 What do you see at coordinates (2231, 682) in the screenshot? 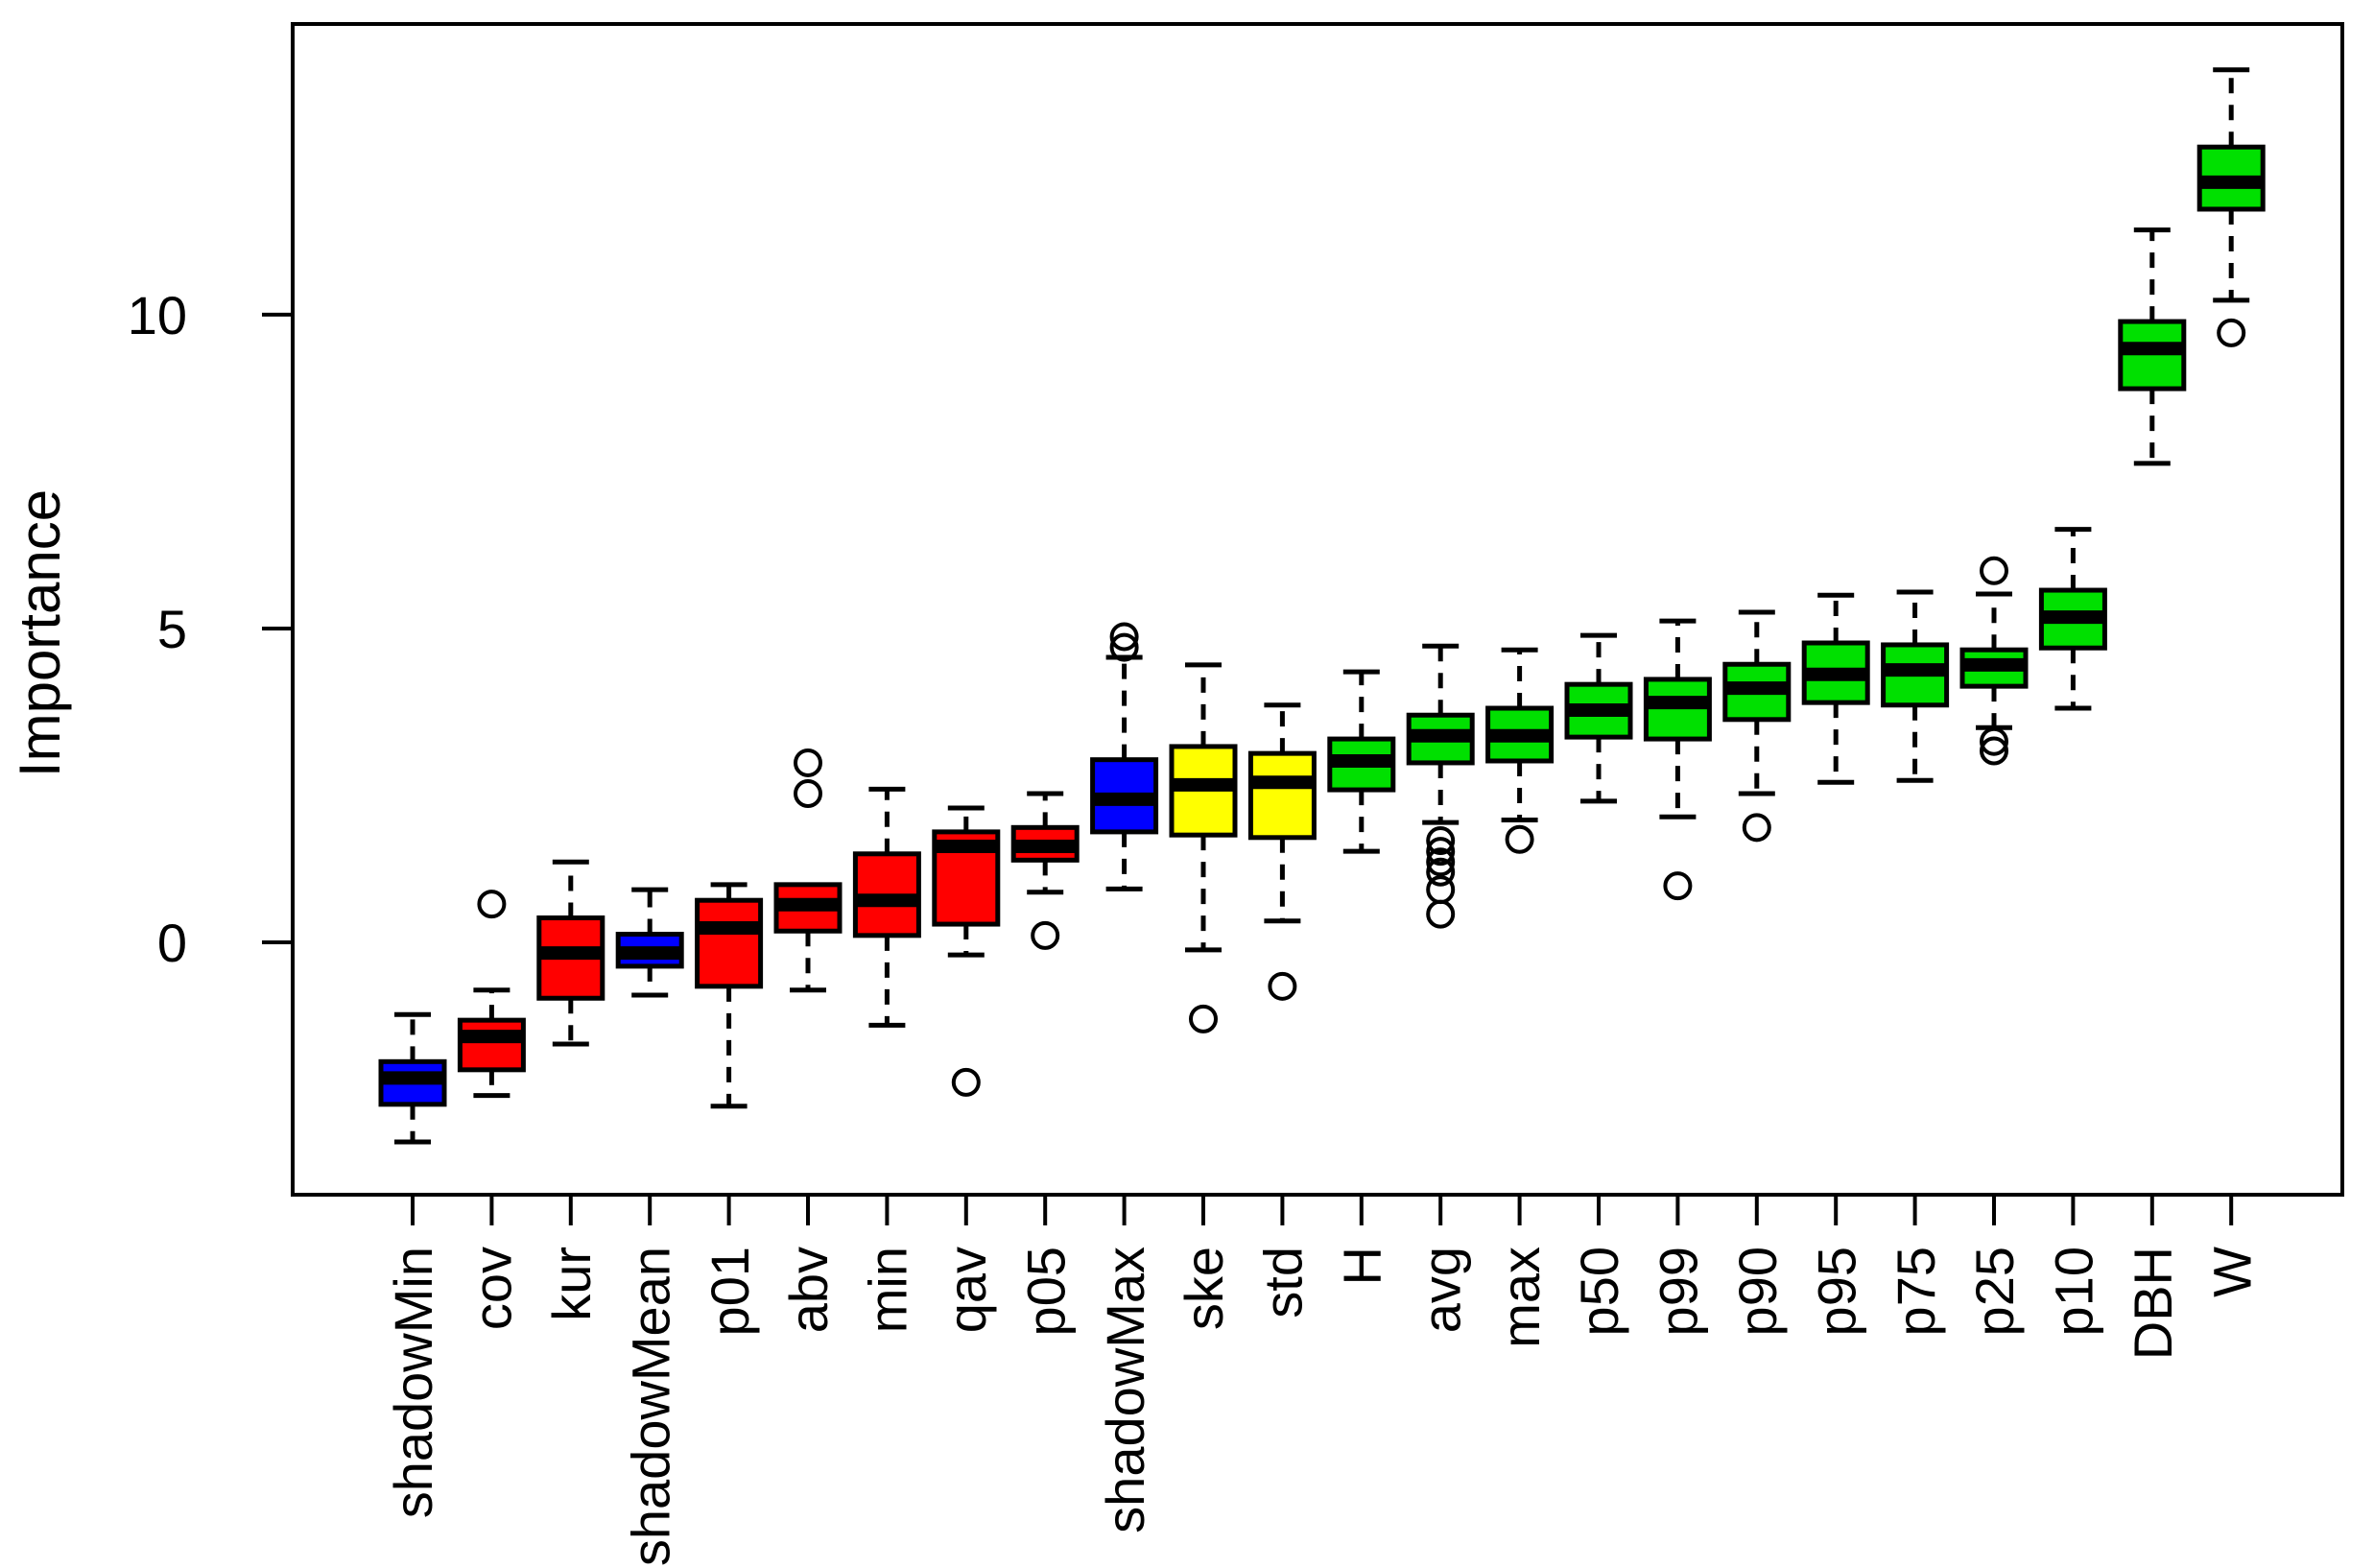
I see `boxplot-group-W: W` at bounding box center [2231, 682].